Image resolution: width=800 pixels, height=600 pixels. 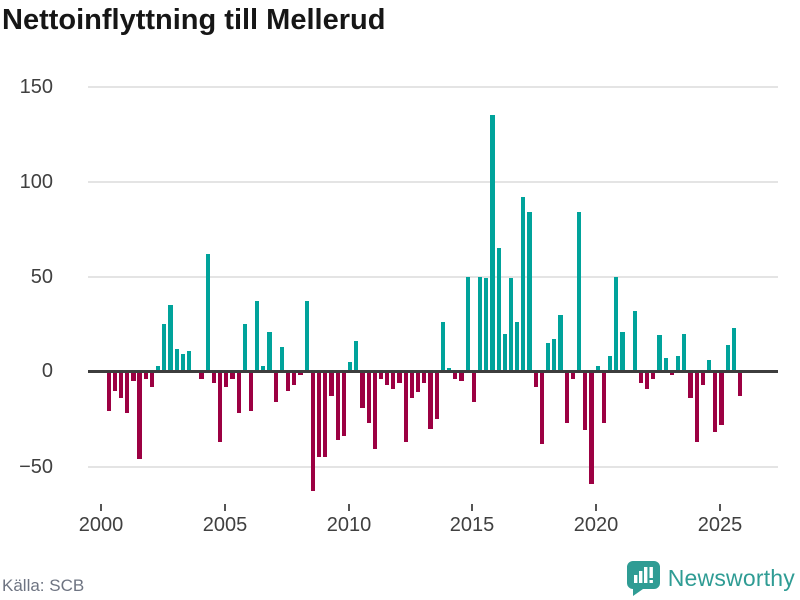 I want to click on bar-2015-Q1, so click(x=473, y=386).